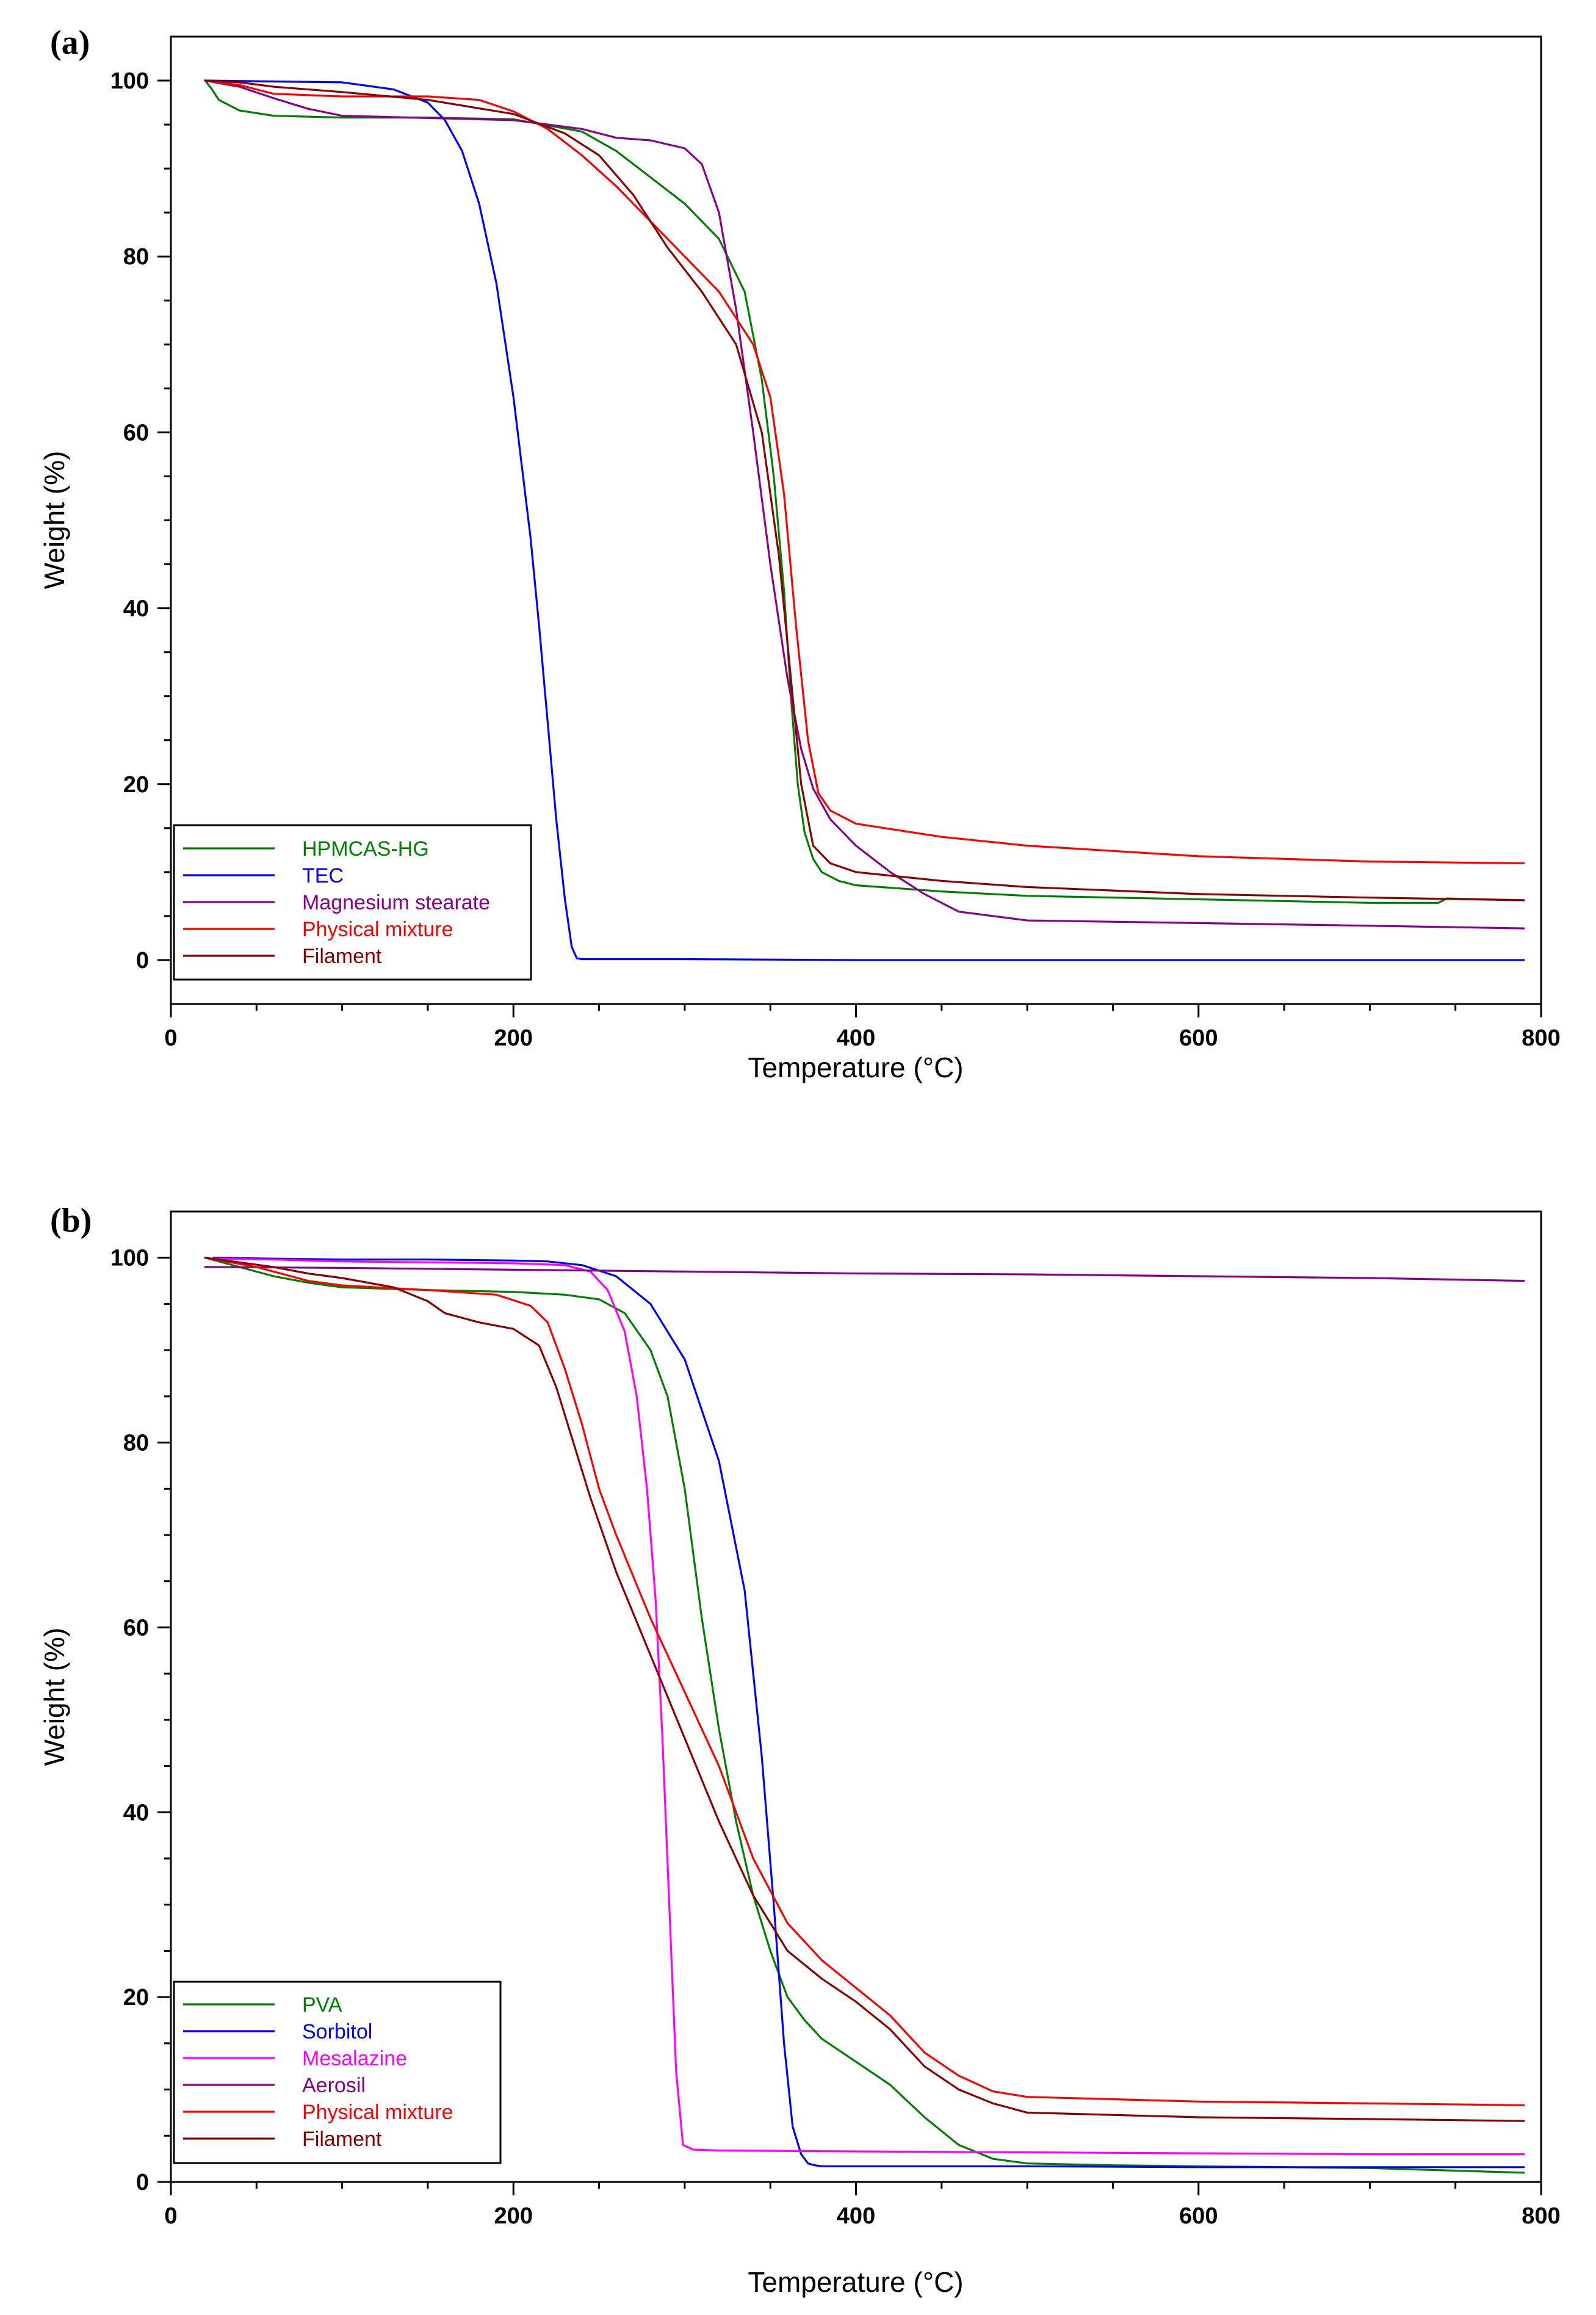 Image resolution: width=1596 pixels, height=2315 pixels. What do you see at coordinates (864, 1274) in the screenshot?
I see `series-line-aerosil` at bounding box center [864, 1274].